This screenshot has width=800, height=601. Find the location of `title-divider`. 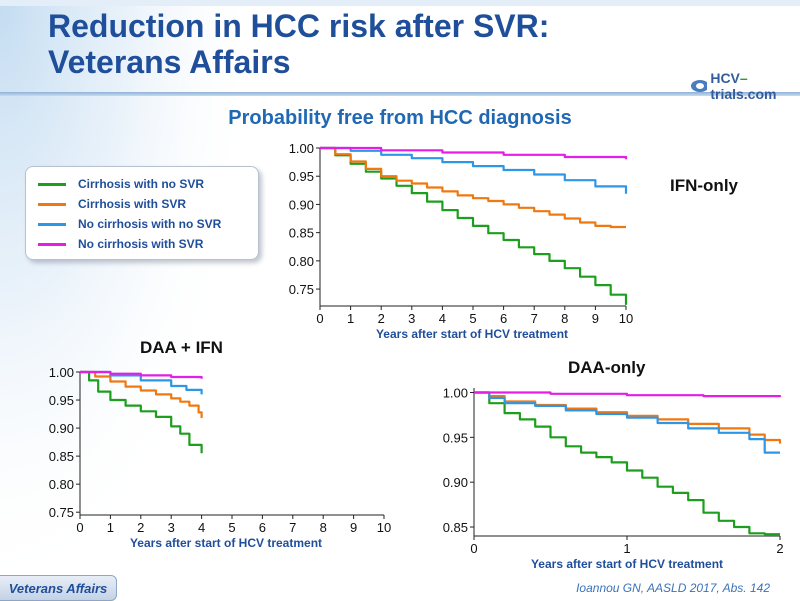

title-divider is located at coordinates (400, 94).